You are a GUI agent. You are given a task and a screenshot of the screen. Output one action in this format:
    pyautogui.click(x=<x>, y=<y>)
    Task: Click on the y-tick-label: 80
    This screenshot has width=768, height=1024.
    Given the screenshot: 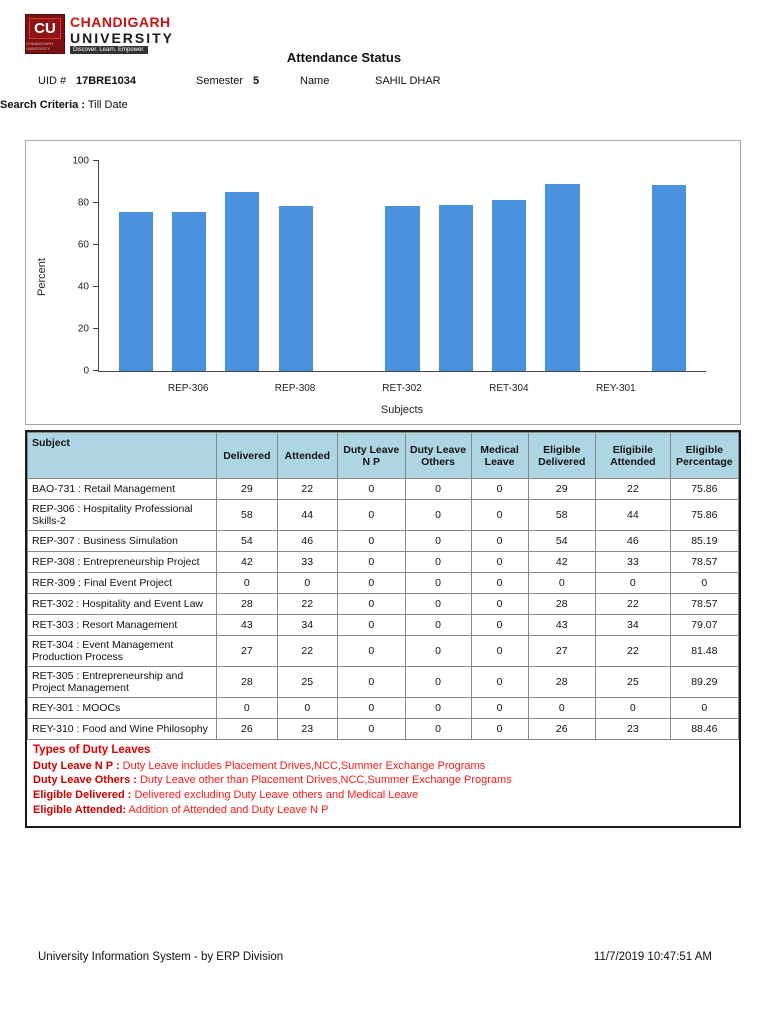 What is the action you would take?
    pyautogui.click(x=83, y=202)
    